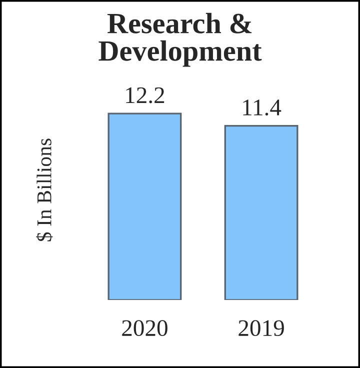  I want to click on x-tick-label: 2019, so click(261, 328).